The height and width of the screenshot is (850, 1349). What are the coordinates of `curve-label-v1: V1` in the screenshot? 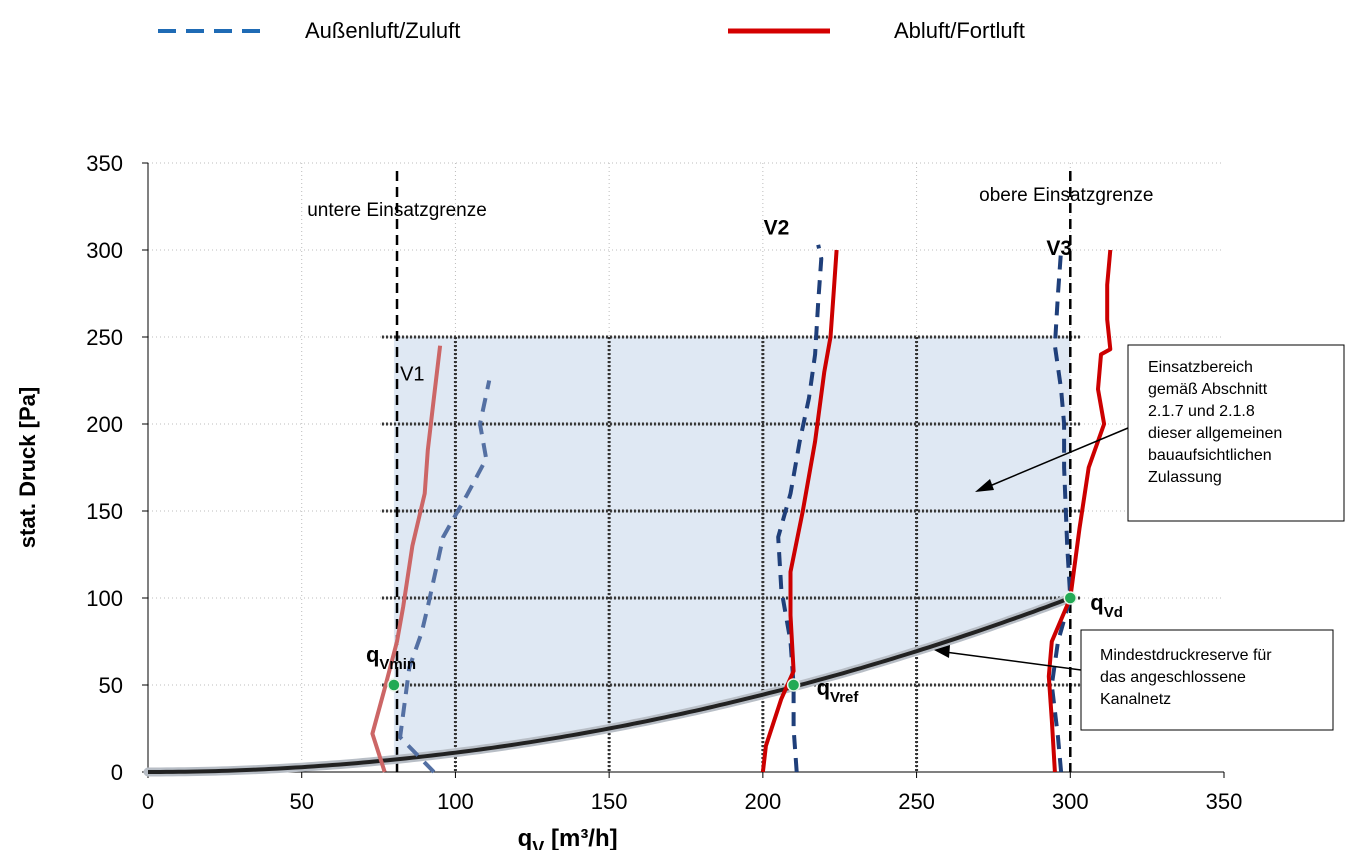 It's located at (412, 375).